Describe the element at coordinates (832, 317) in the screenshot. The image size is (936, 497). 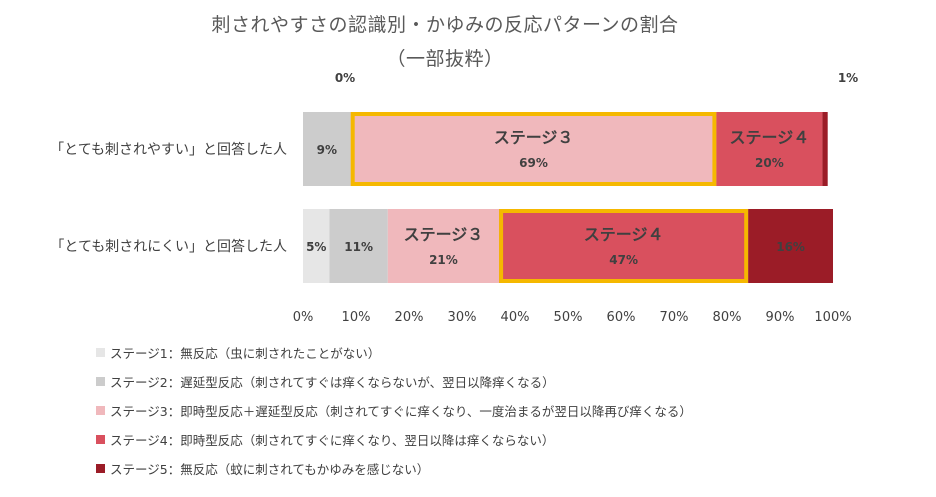
I see `x-tick-label: 100%` at that location.